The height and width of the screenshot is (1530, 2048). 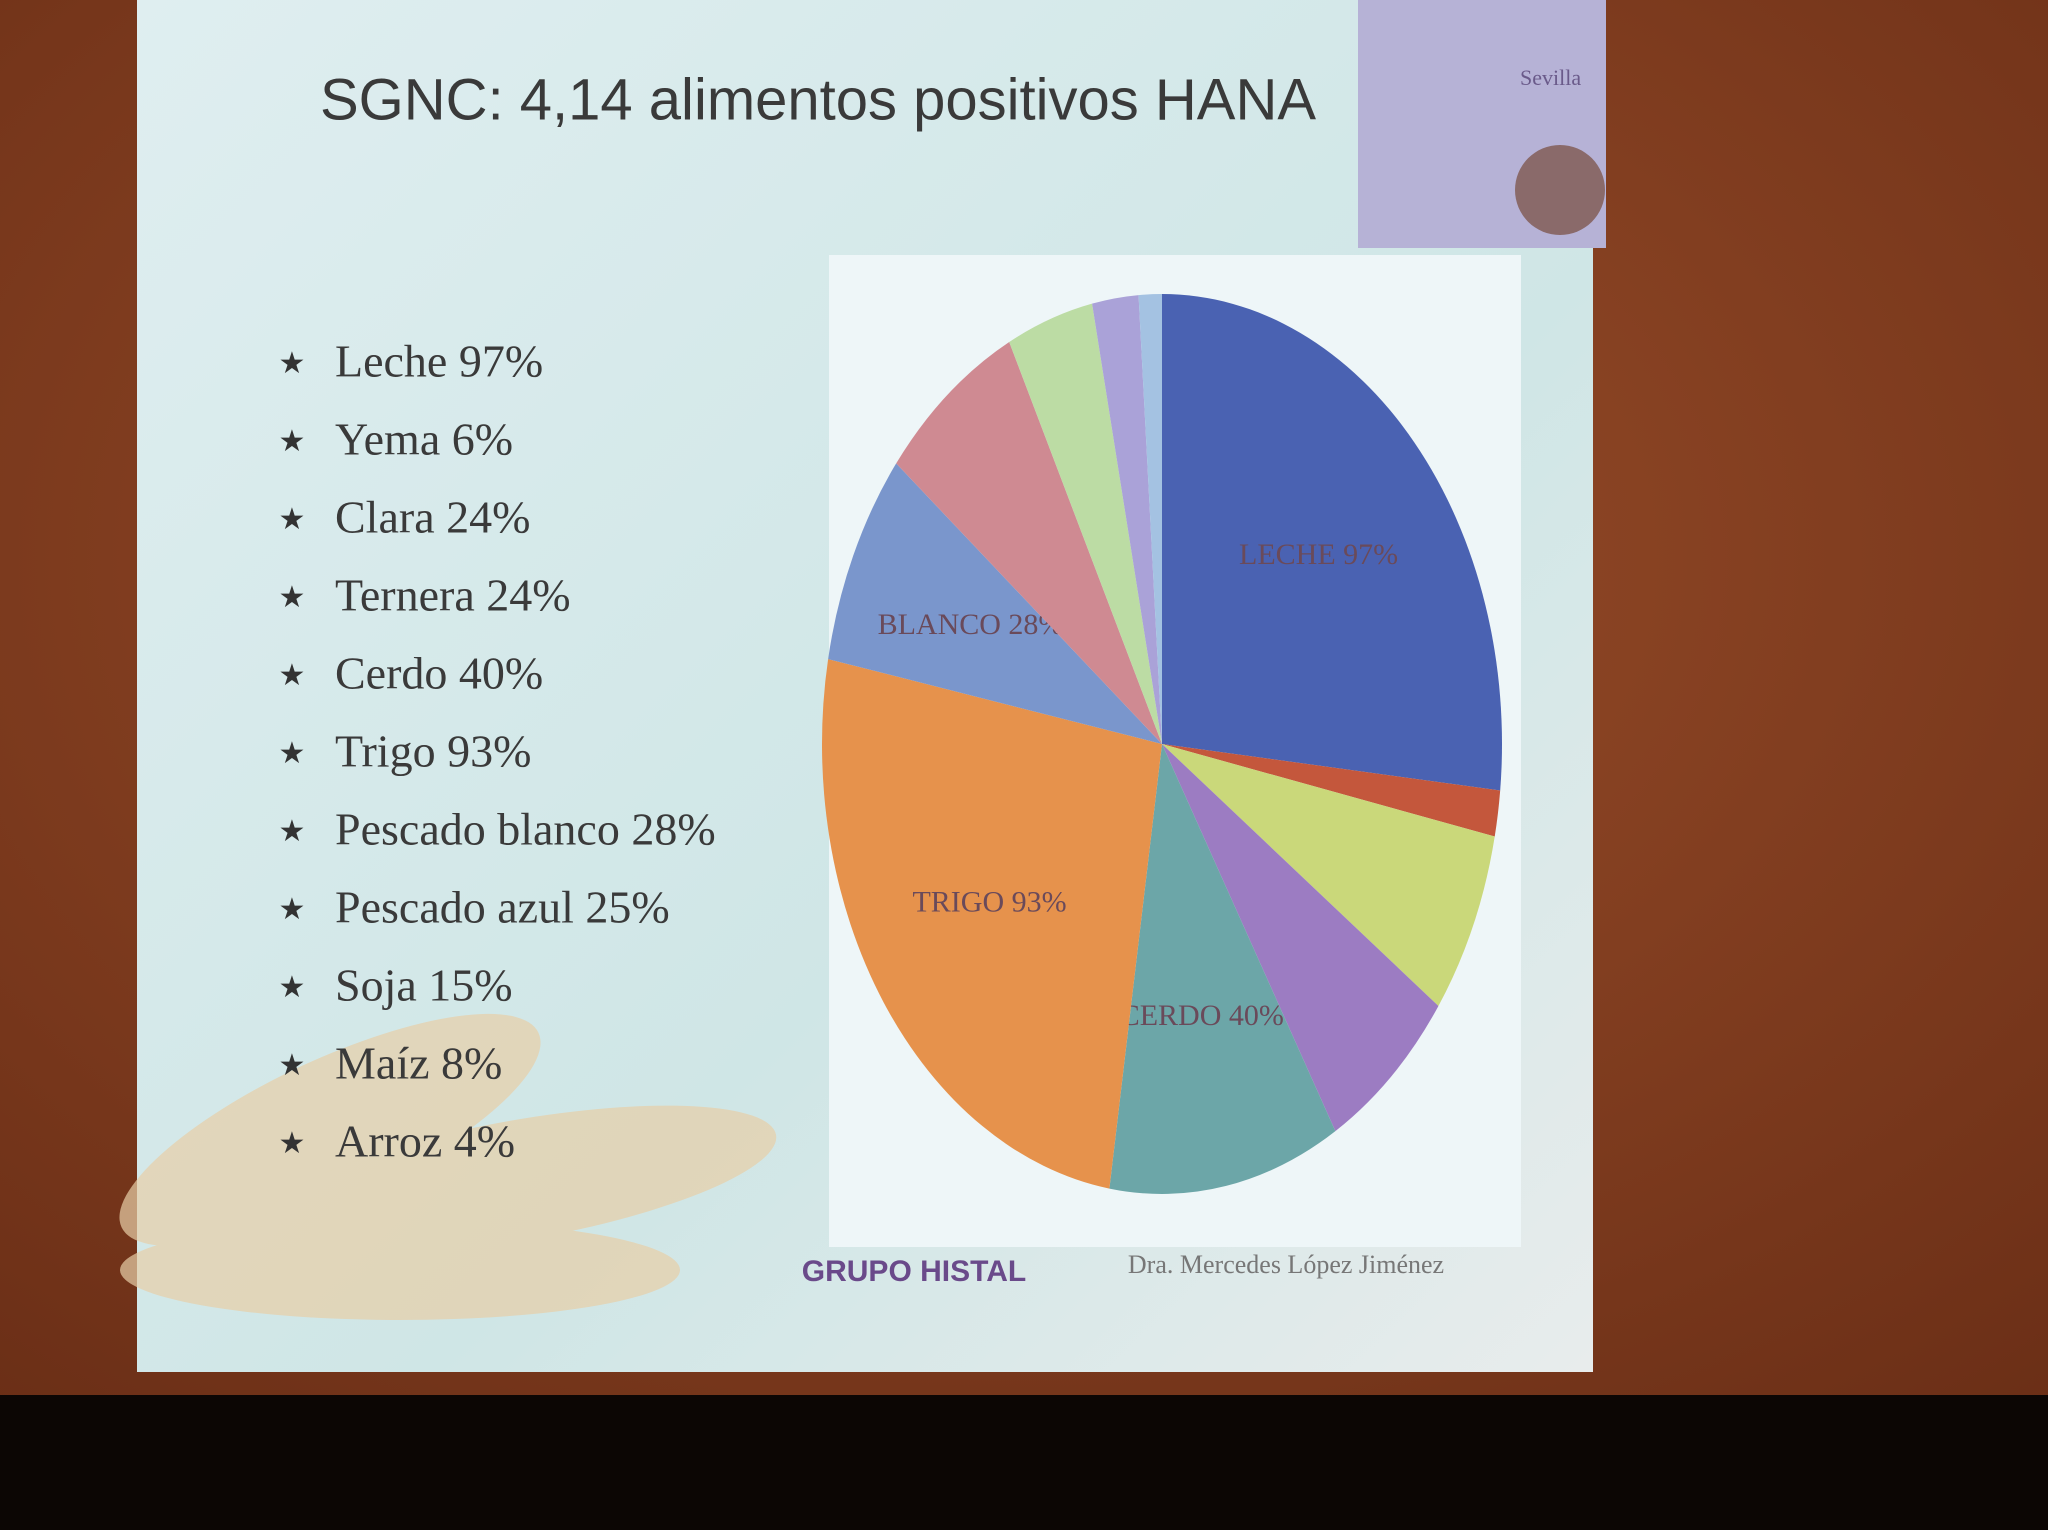 What do you see at coordinates (432, 517) in the screenshot?
I see `bullet-text: Clara 24%` at bounding box center [432, 517].